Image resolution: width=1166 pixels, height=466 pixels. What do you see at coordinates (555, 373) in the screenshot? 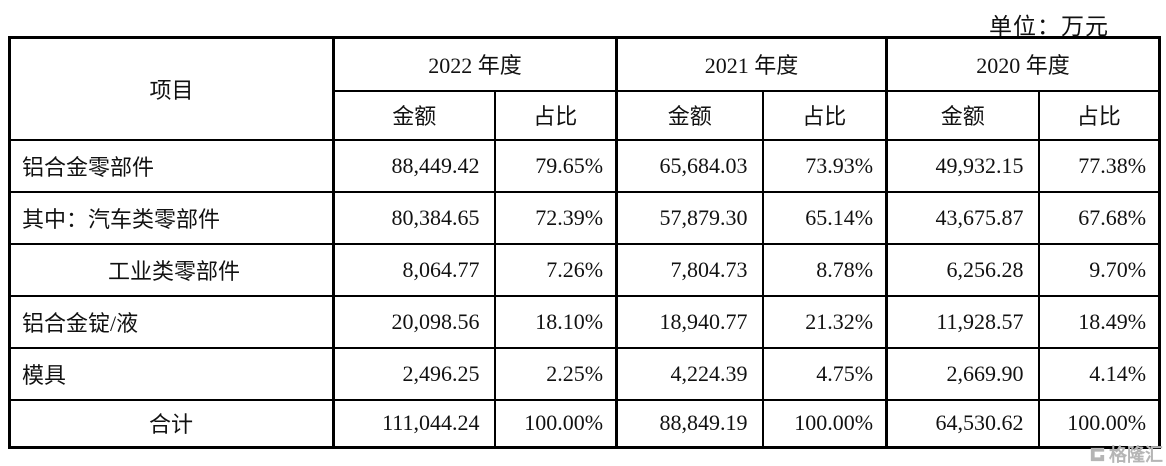
I see `ratio-cell: 2.25%` at bounding box center [555, 373].